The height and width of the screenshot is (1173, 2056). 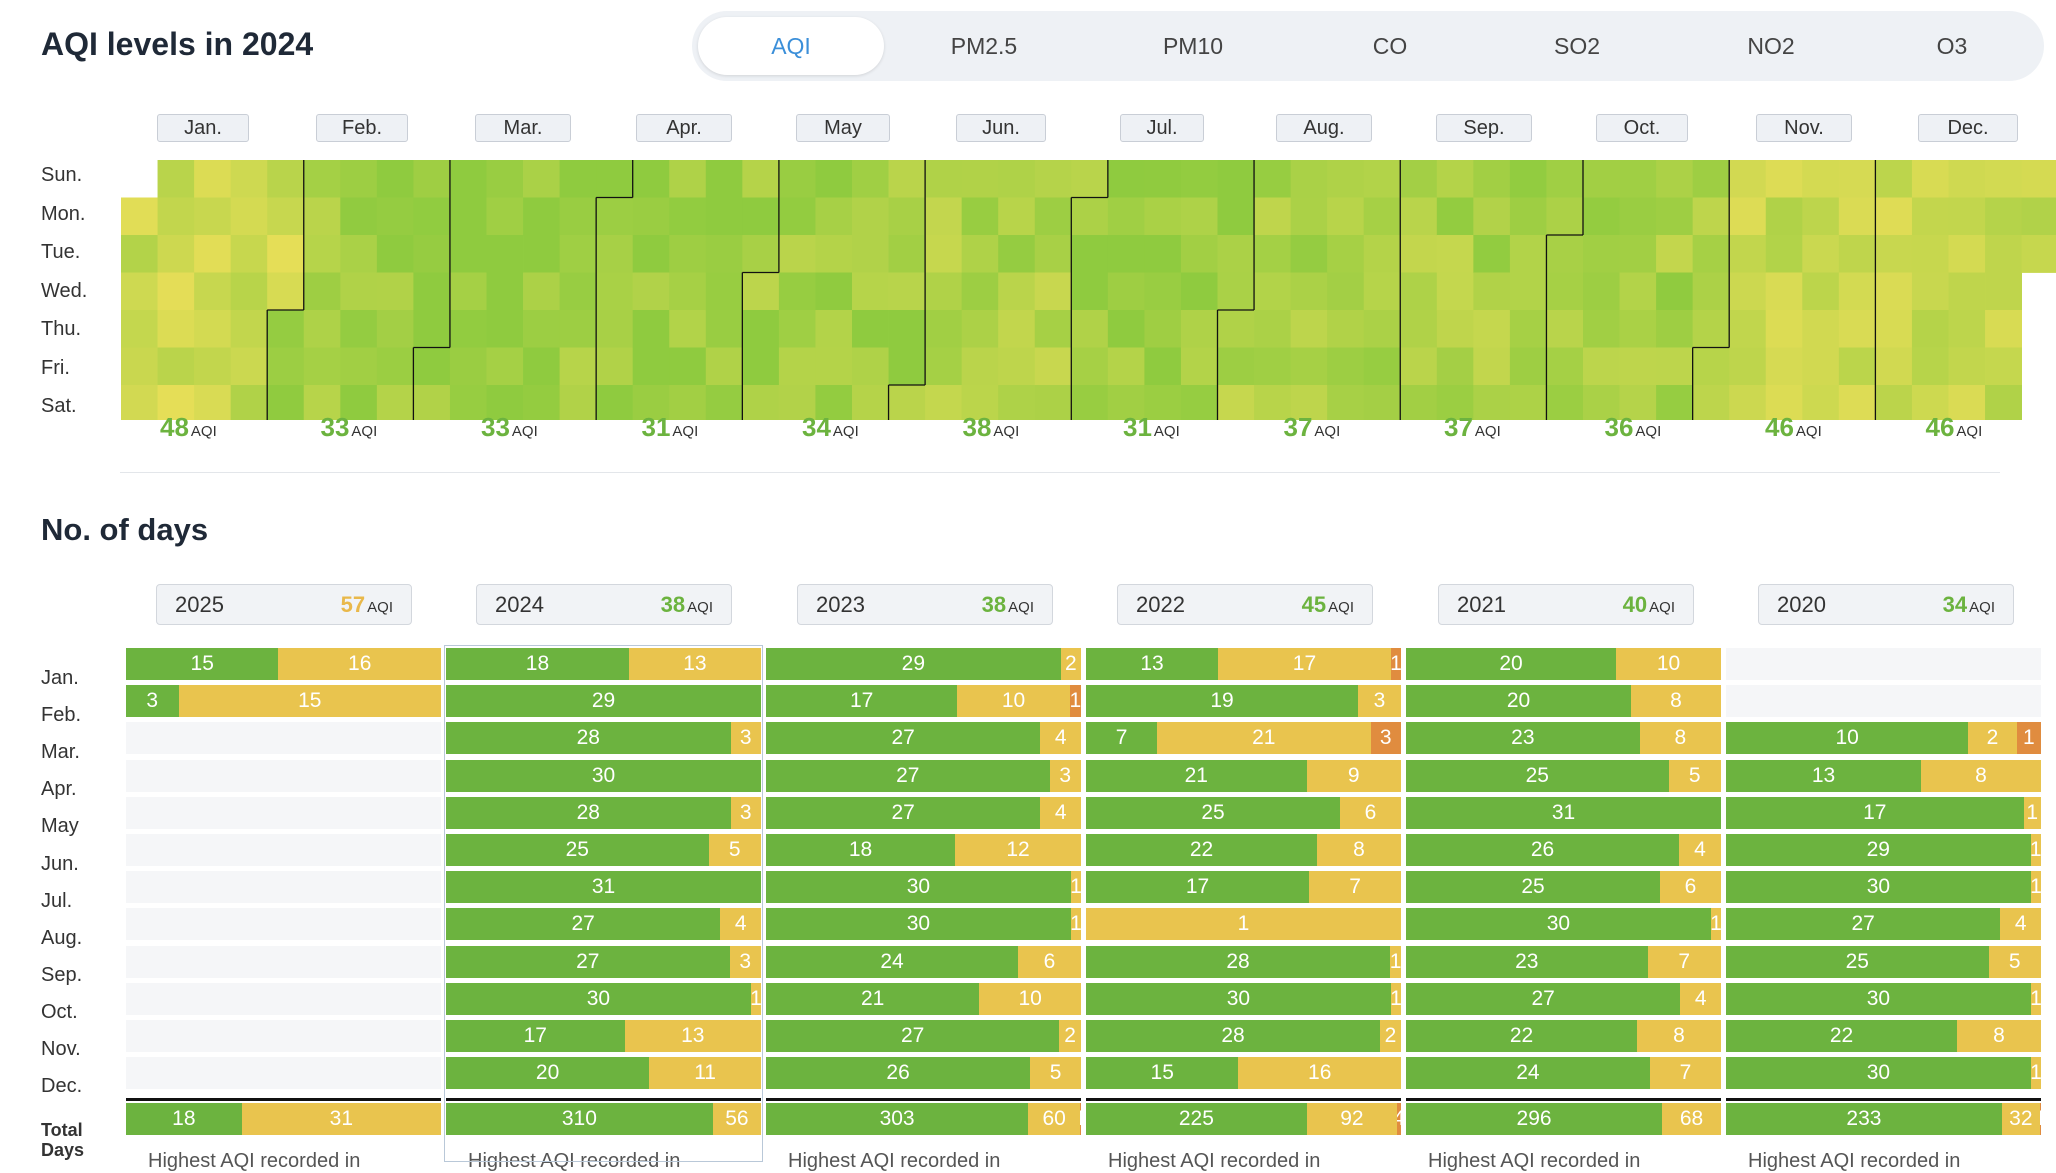 What do you see at coordinates (1395, 664) in the screenshot?
I see `bar-segment: 1` at bounding box center [1395, 664].